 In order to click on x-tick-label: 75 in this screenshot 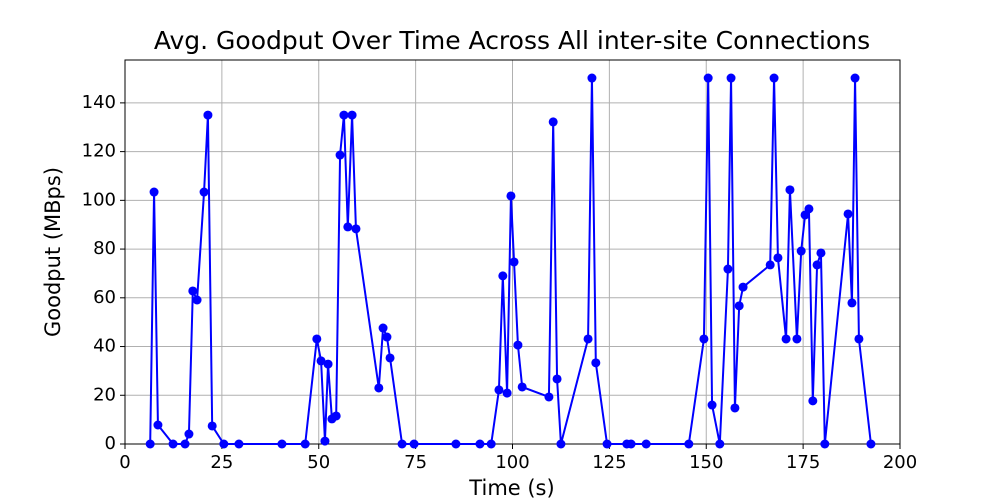, I will do `click(415, 462)`.